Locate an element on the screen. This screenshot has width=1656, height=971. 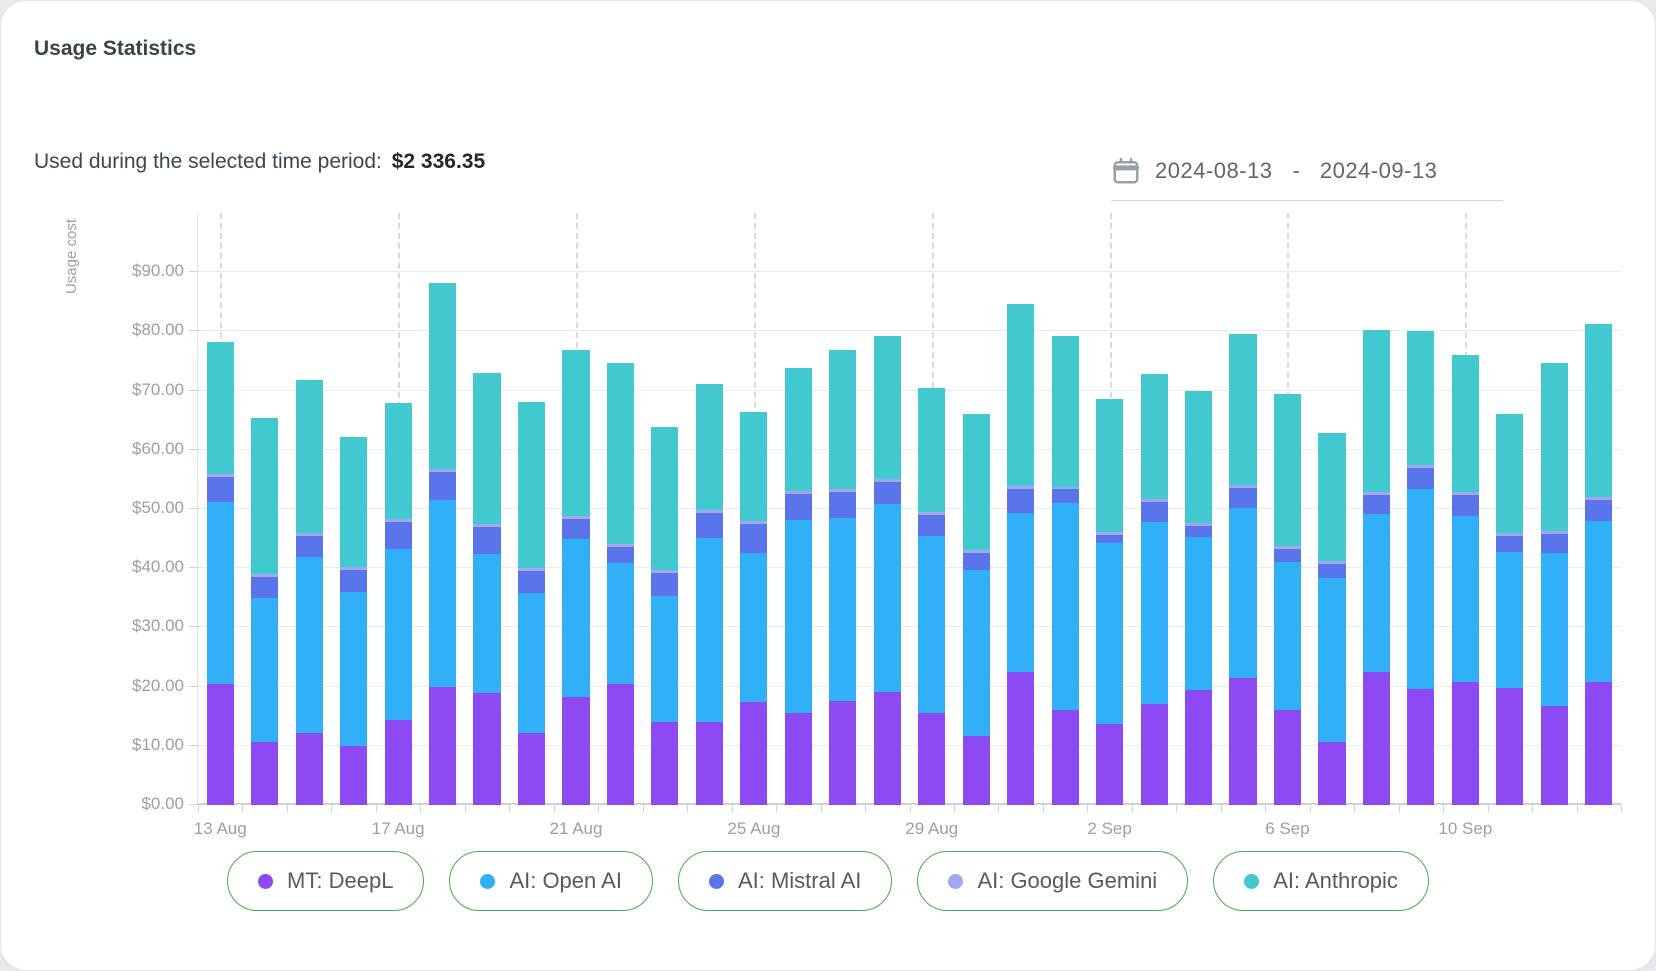
bar-30-aug is located at coordinates (976, 509).